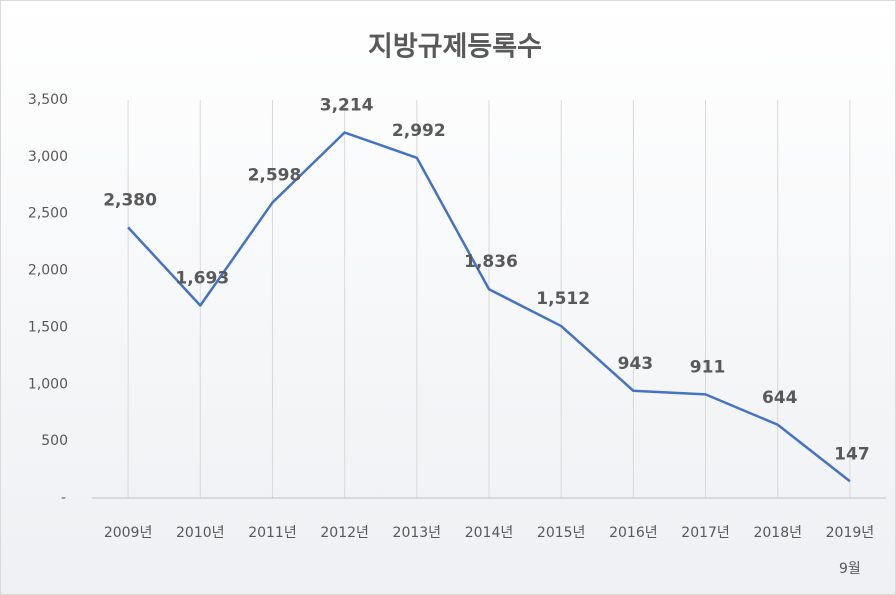 This screenshot has height=595, width=896. I want to click on x-tick-label: 2017년, so click(705, 533).